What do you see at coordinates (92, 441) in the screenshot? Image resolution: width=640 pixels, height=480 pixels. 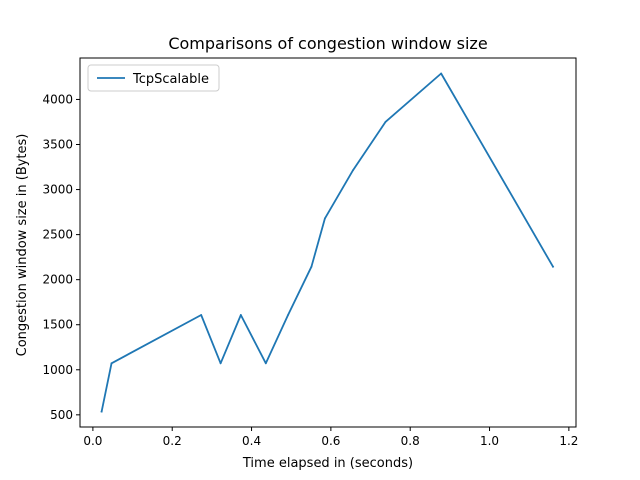 I see `x-tick-label: 0.0` at bounding box center [92, 441].